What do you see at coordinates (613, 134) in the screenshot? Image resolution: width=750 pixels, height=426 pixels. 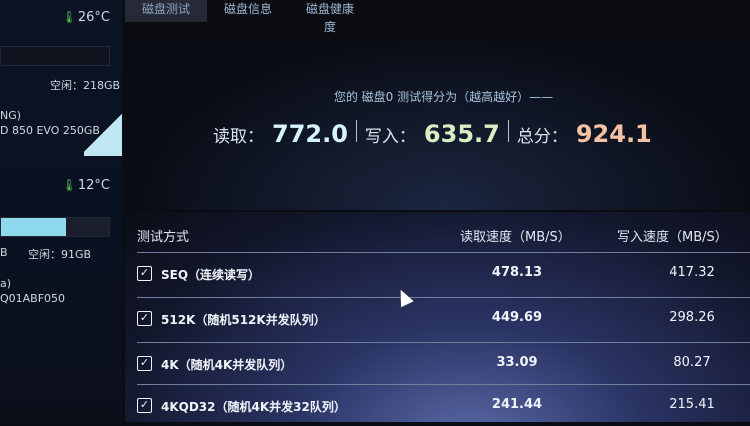 I see `total-score: 924.1` at bounding box center [613, 134].